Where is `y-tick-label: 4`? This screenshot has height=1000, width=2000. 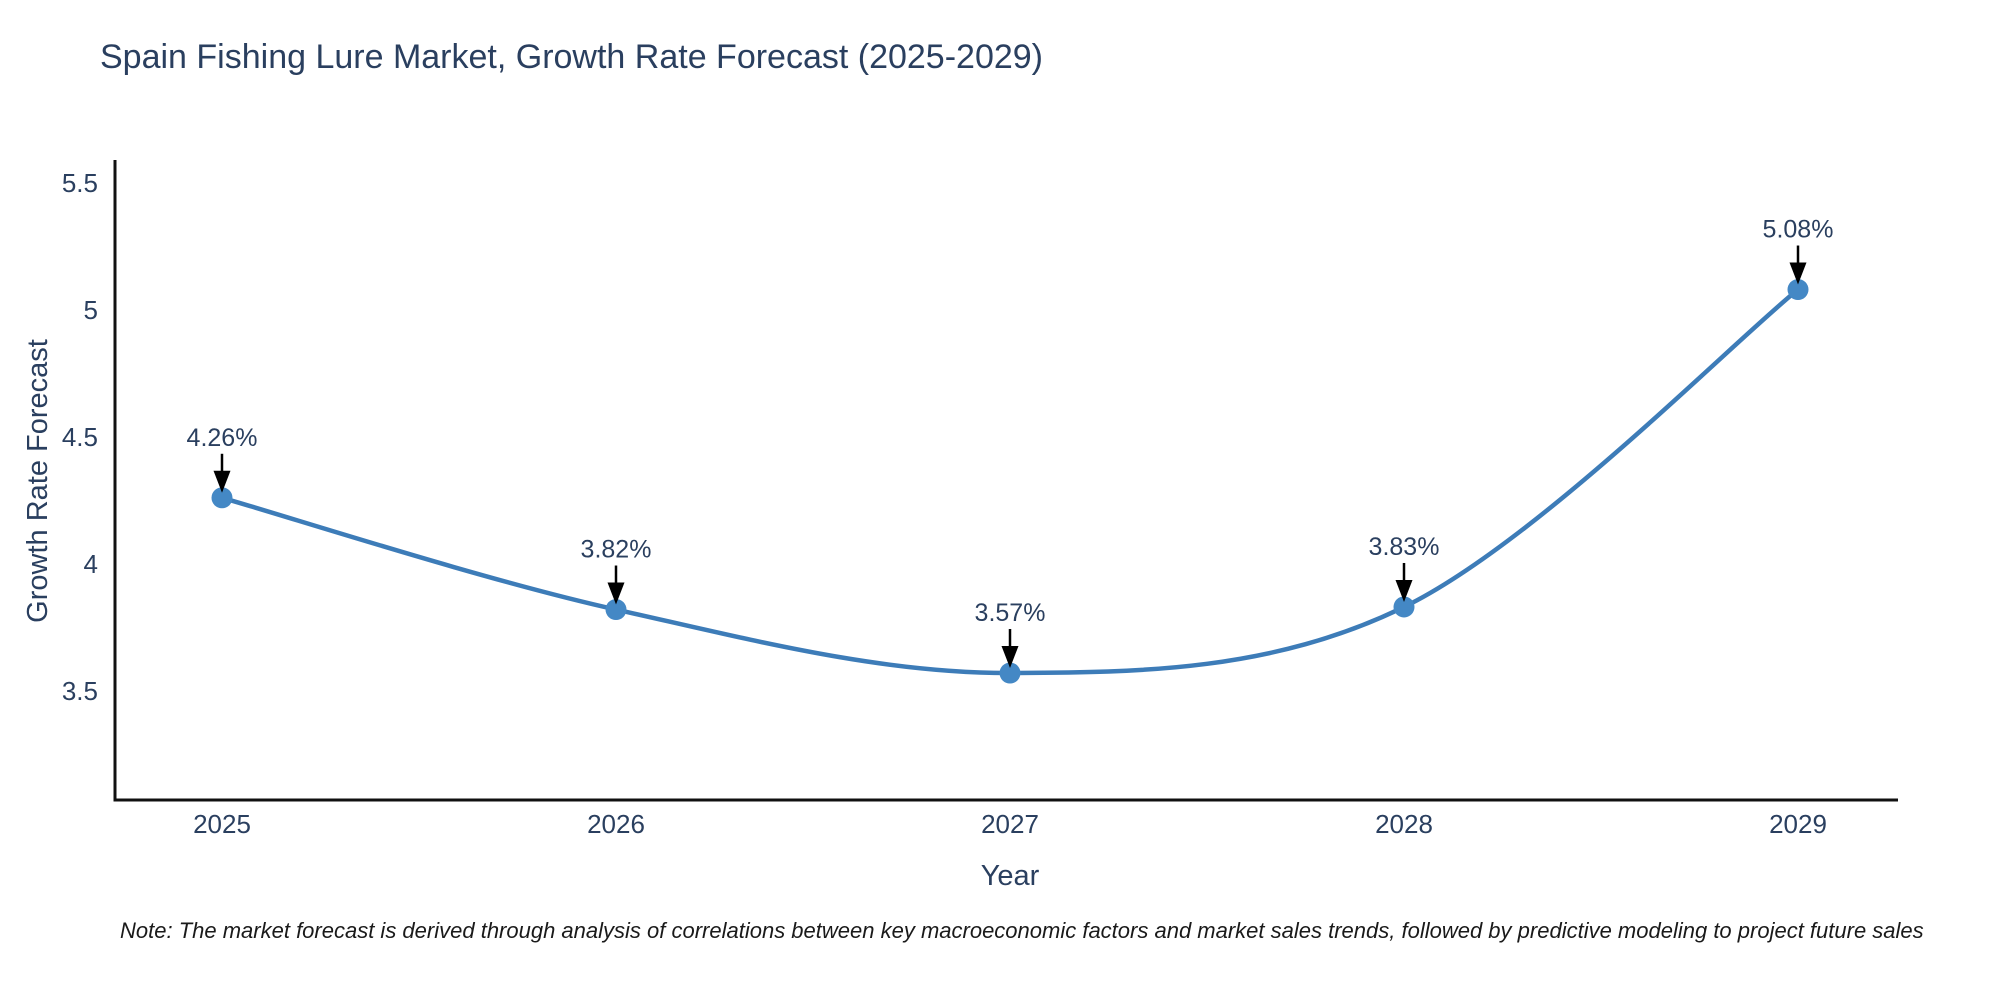 y-tick-label: 4 is located at coordinates (91, 564).